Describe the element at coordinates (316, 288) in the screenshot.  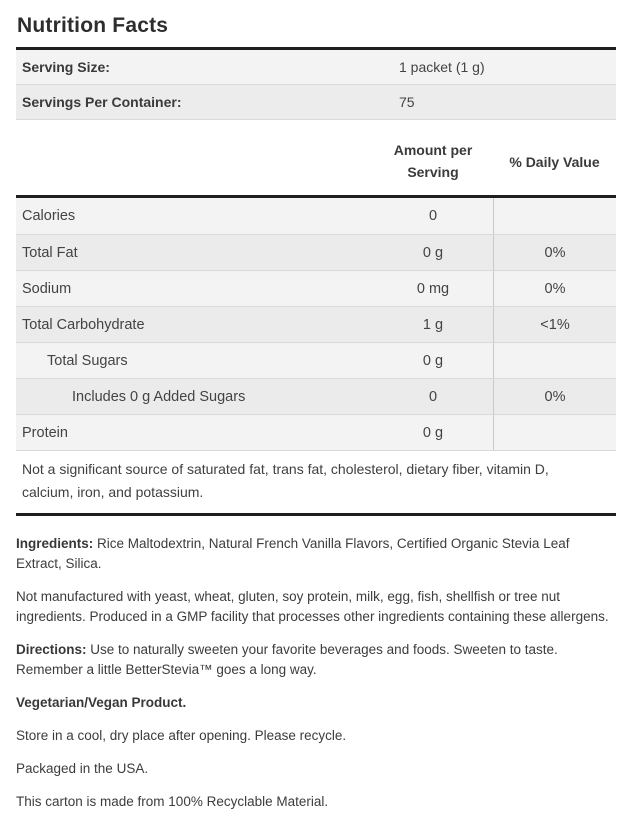
I see `table-row-sodium: Sodium 0 mg 0%` at that location.